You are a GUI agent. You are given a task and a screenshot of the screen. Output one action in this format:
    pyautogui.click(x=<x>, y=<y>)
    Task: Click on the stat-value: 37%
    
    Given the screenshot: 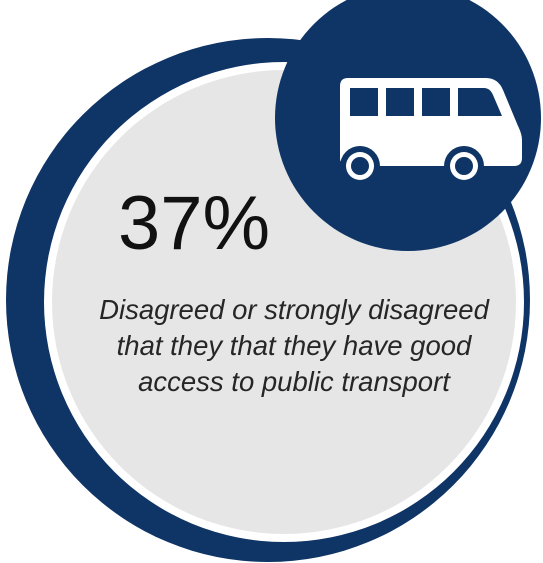 What is the action you would take?
    pyautogui.click(x=194, y=223)
    